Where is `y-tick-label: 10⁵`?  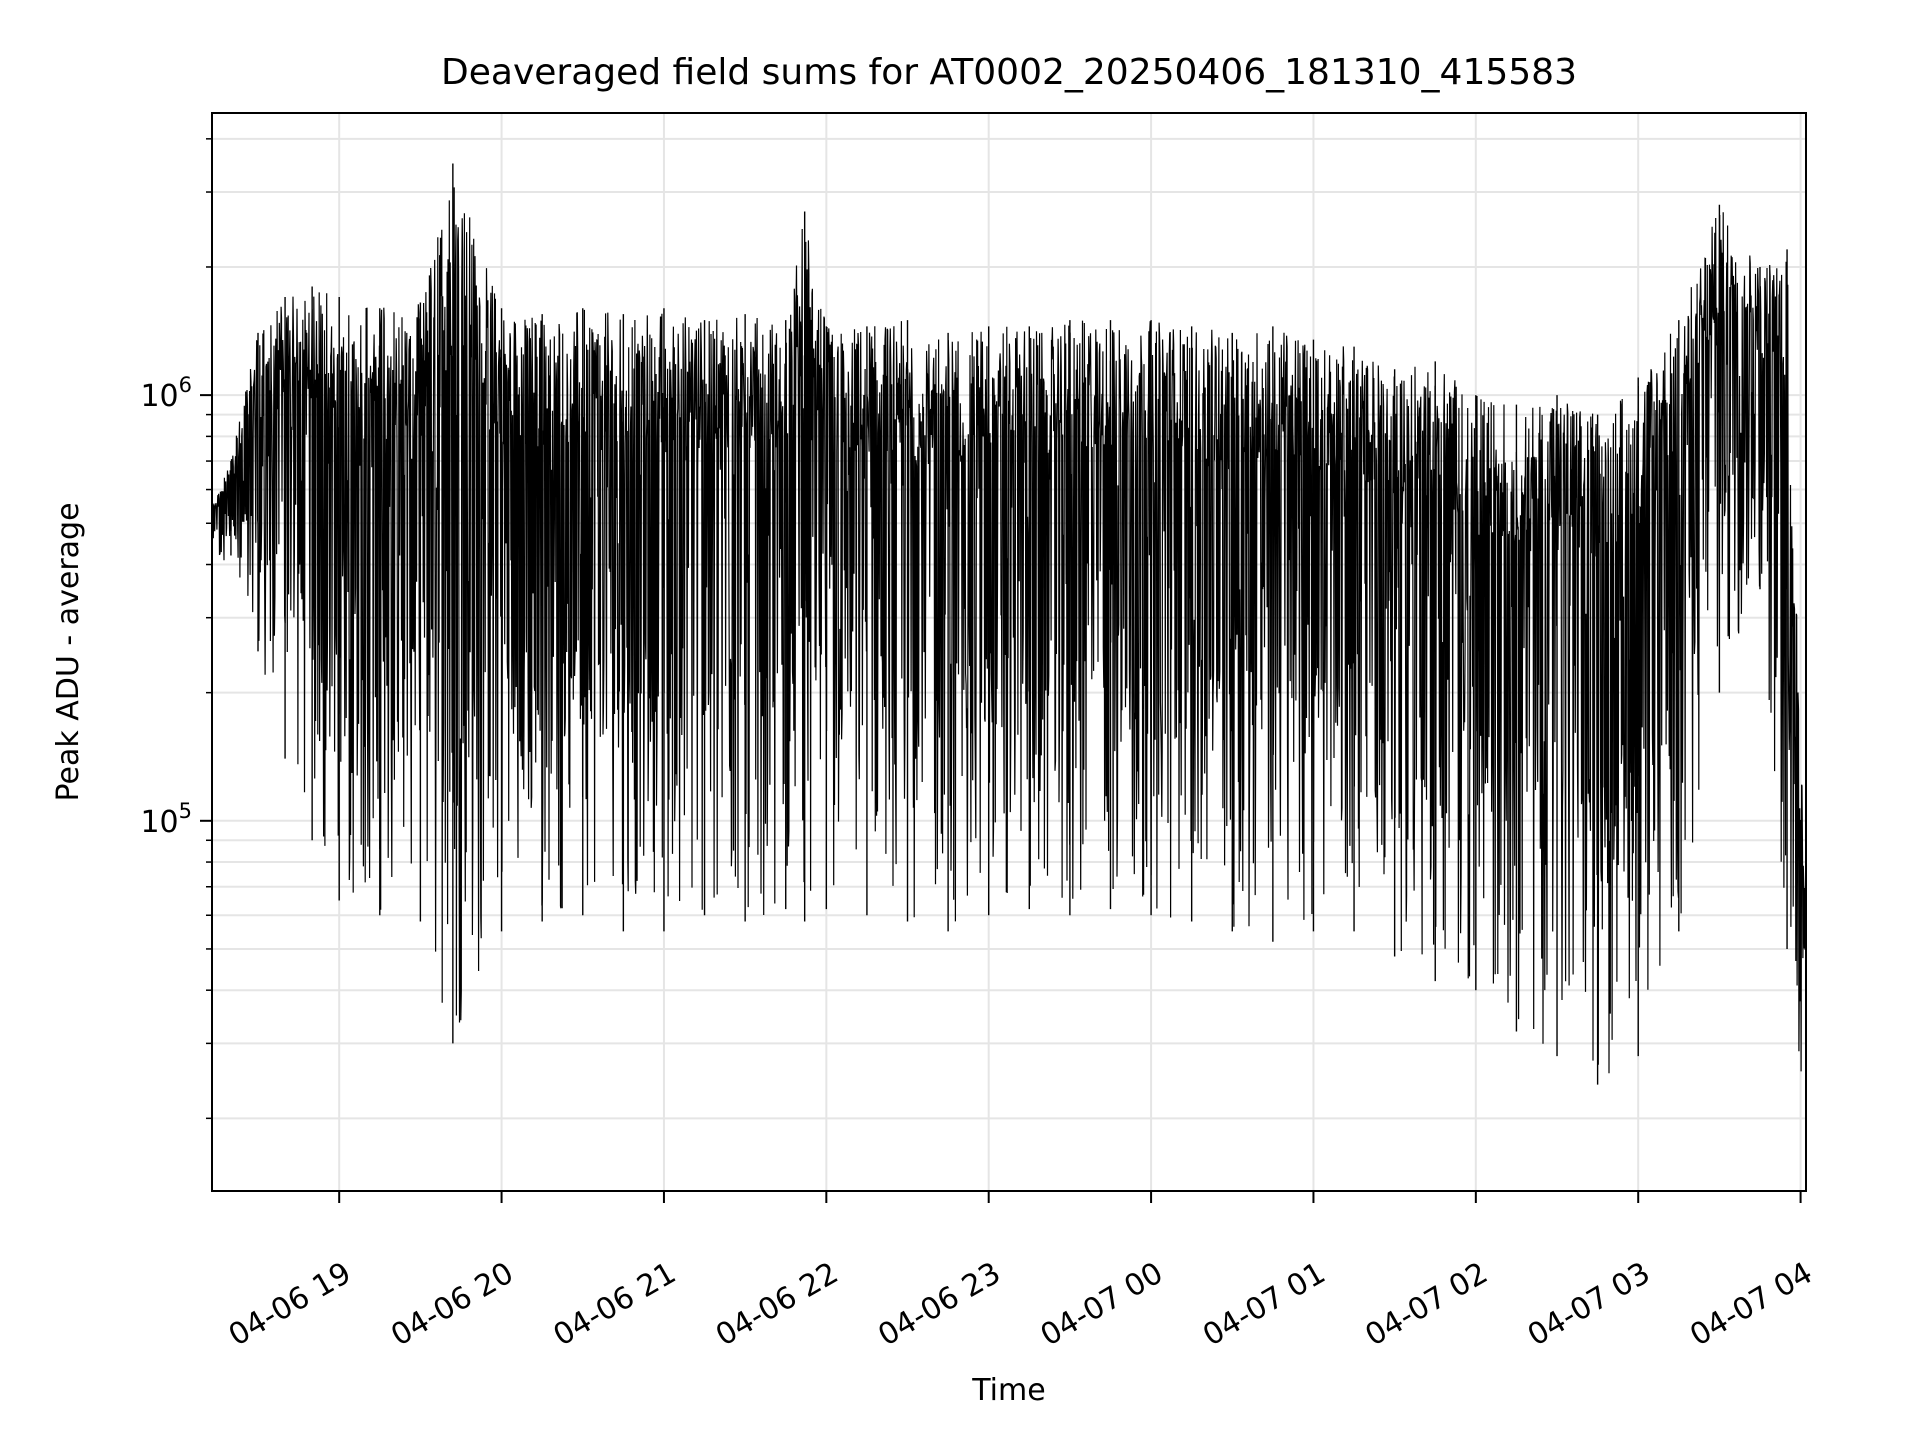 y-tick-label: 10⁵ is located at coordinates (166, 819).